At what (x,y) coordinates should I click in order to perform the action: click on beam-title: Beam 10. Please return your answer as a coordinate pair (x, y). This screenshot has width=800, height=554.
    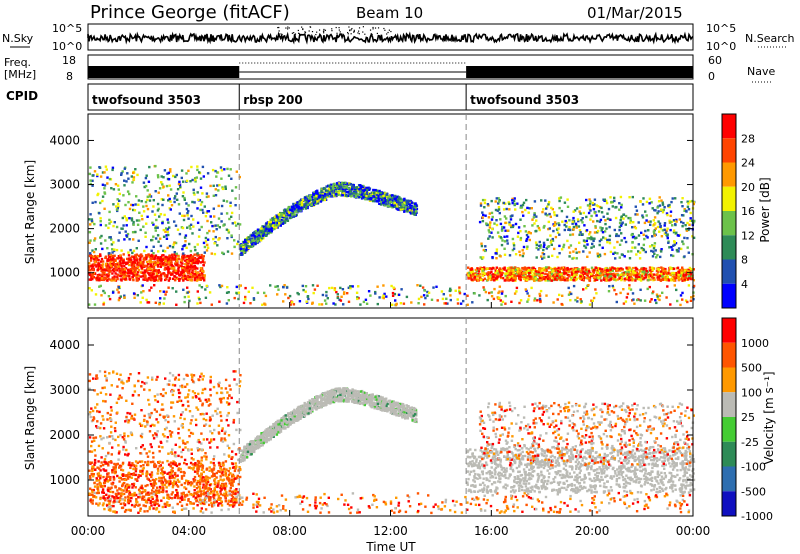
    Looking at the image, I should click on (389, 13).